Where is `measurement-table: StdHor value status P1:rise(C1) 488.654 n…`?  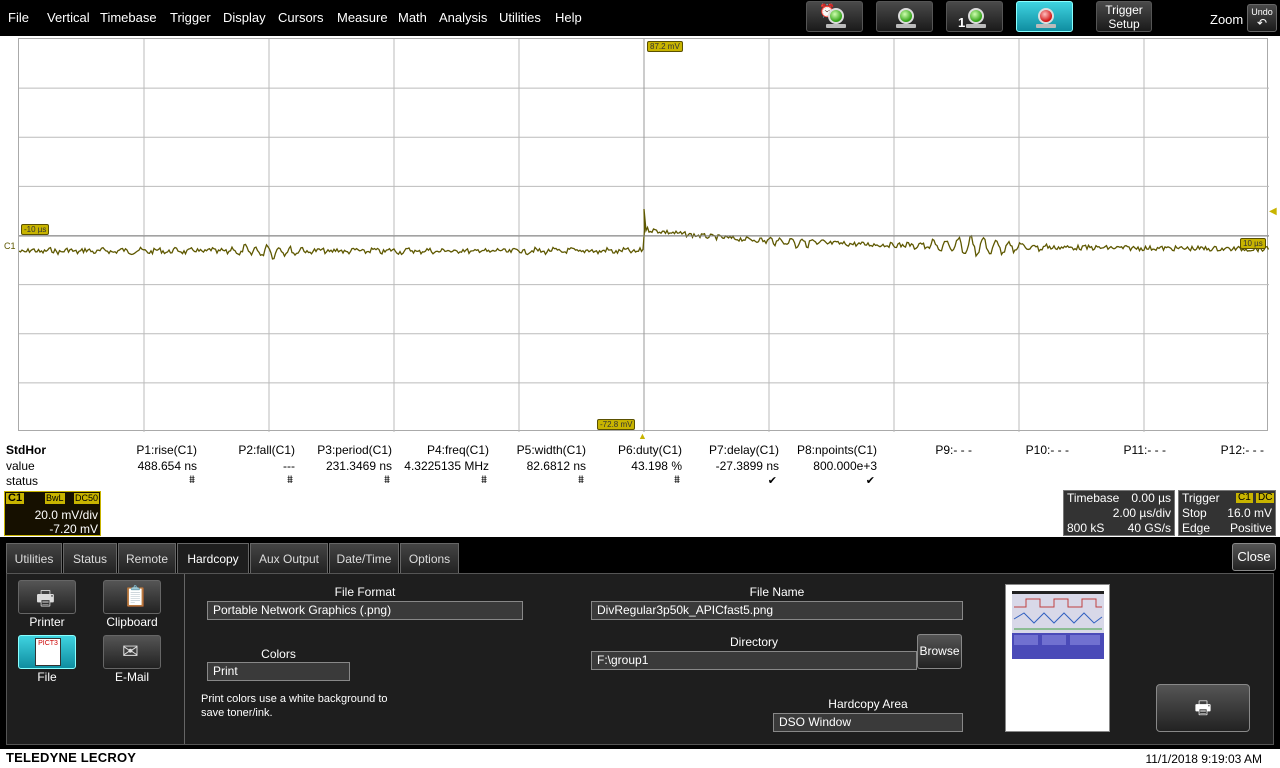
measurement-table: StdHor value status P1:rise(C1) 488.654 n… is located at coordinates (640, 465).